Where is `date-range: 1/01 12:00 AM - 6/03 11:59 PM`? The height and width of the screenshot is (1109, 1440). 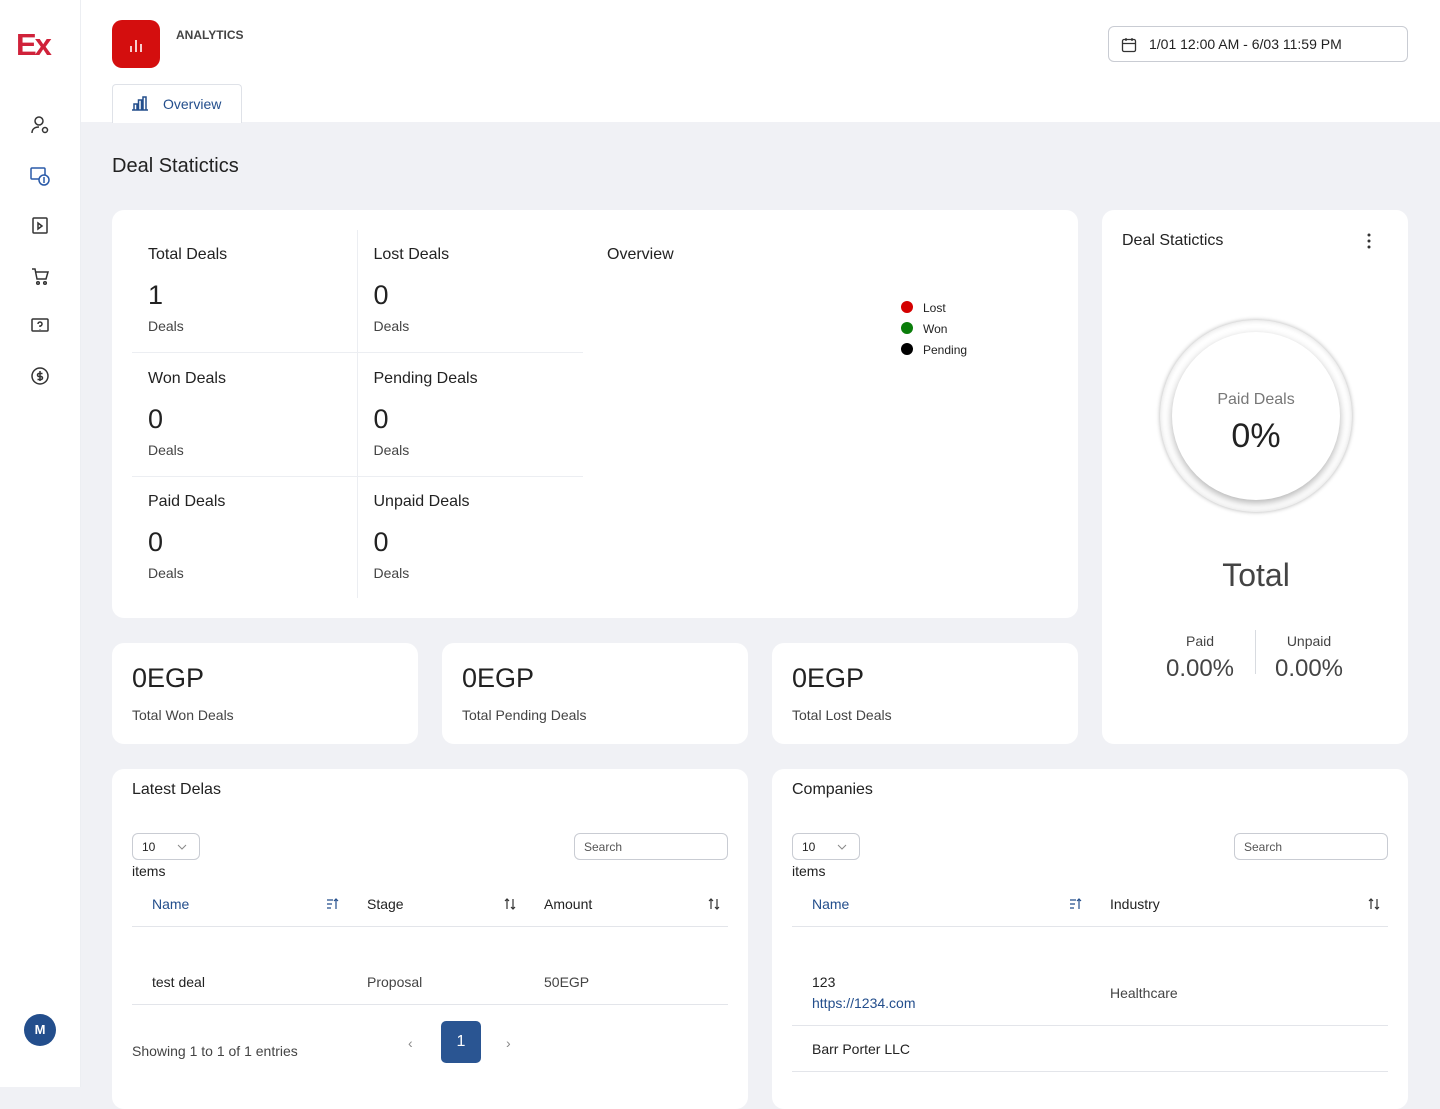
date-range: 1/01 12:00 AM - 6/03 11:59 PM is located at coordinates (1245, 44).